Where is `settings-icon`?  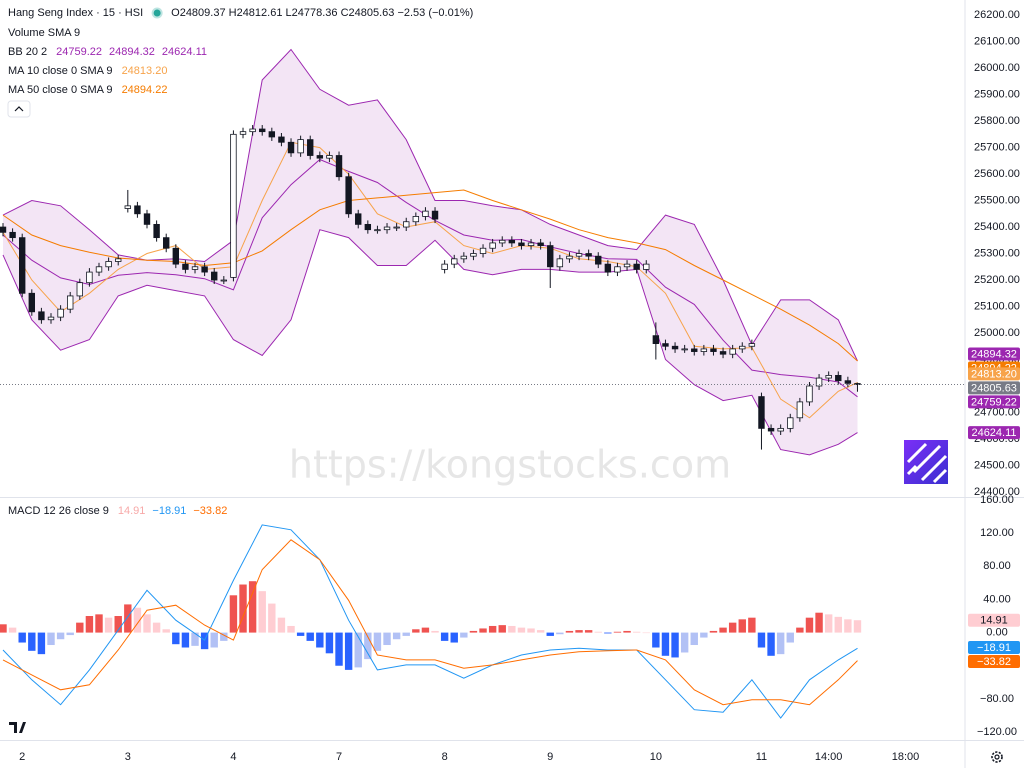 settings-icon is located at coordinates (997, 757).